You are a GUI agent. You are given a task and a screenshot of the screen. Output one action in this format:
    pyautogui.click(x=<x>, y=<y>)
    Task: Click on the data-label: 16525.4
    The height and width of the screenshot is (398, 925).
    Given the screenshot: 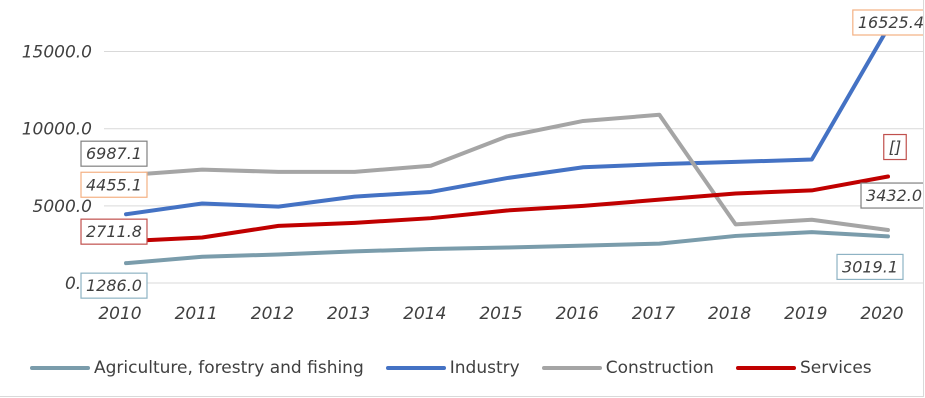 What is the action you would take?
    pyautogui.click(x=888, y=22)
    